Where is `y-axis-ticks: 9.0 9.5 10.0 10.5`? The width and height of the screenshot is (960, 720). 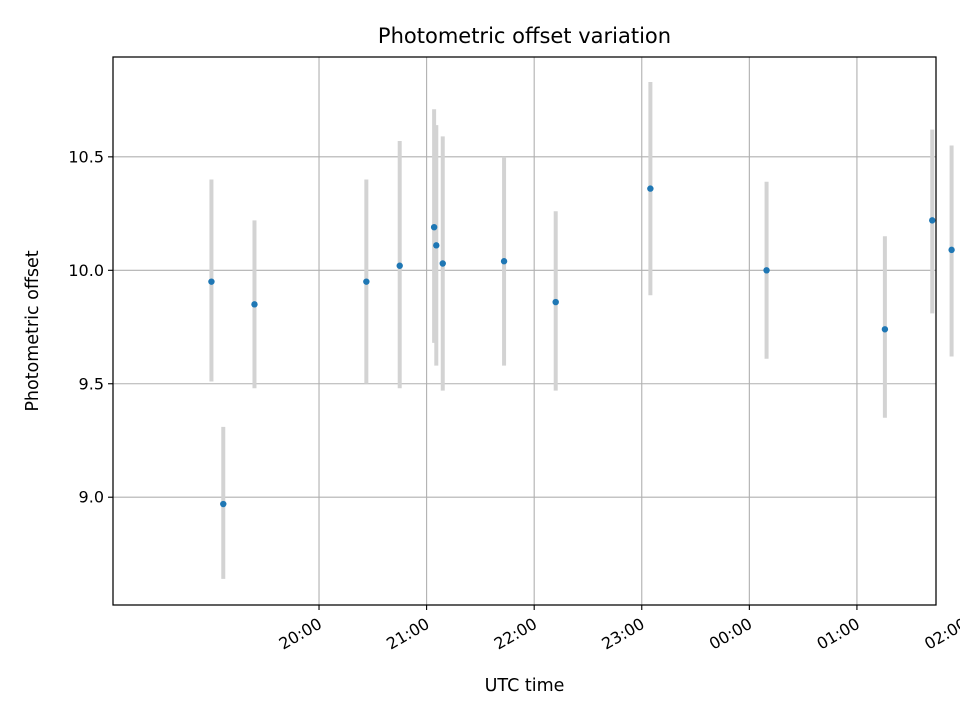 y-axis-ticks: 9.0 9.5 10.0 10.5 is located at coordinates (90, 327).